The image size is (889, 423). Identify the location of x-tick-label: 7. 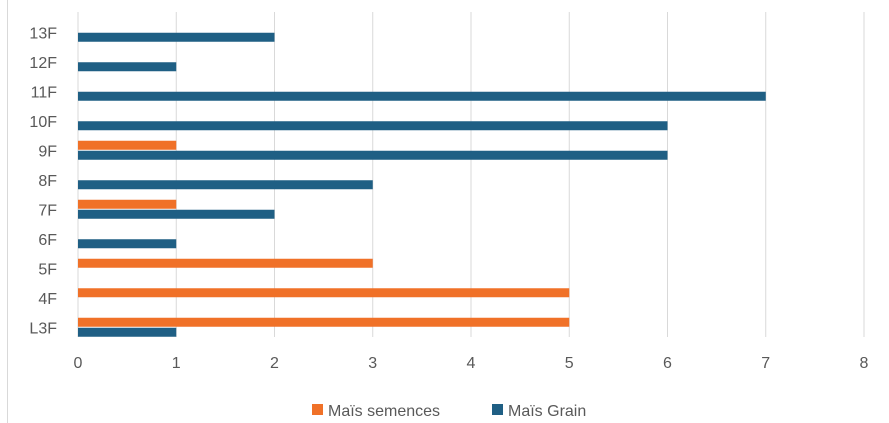
(765, 363).